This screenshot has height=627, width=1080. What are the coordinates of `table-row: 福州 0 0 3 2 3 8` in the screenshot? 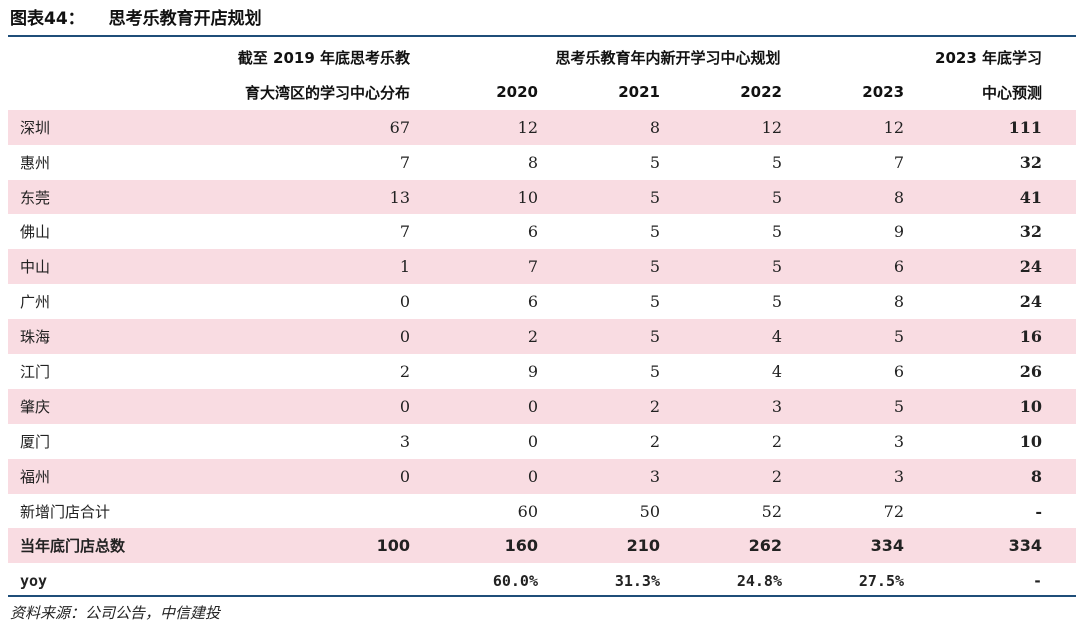 It's located at (542, 476).